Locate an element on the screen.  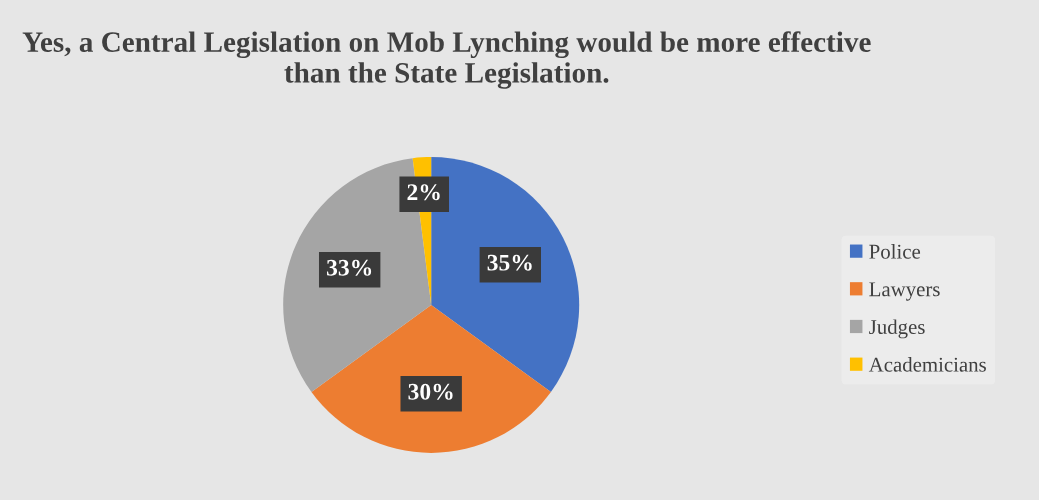
pie-slice is located at coordinates (431, 379).